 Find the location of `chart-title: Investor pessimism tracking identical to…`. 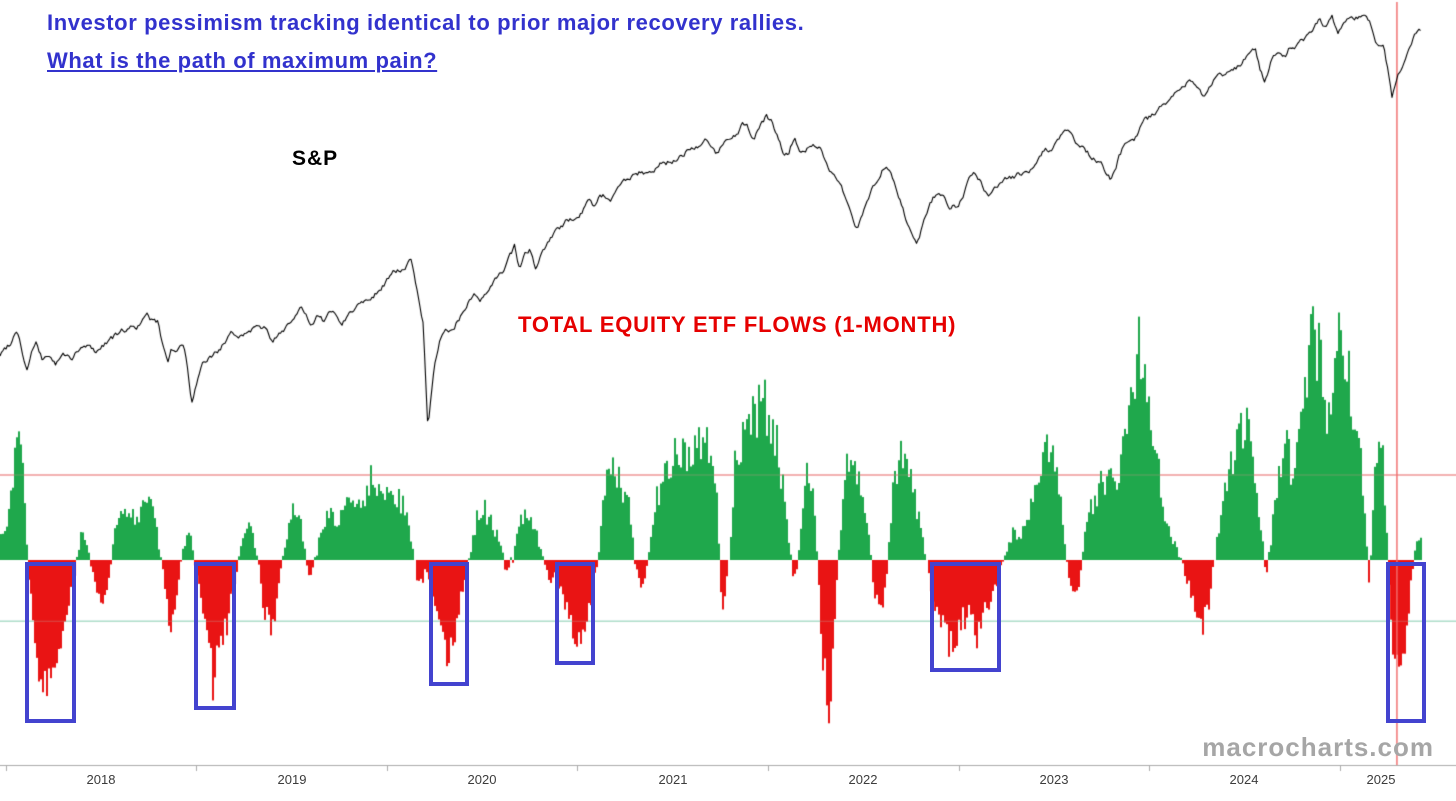

chart-title: Investor pessimism tracking identical to… is located at coordinates (425, 42).